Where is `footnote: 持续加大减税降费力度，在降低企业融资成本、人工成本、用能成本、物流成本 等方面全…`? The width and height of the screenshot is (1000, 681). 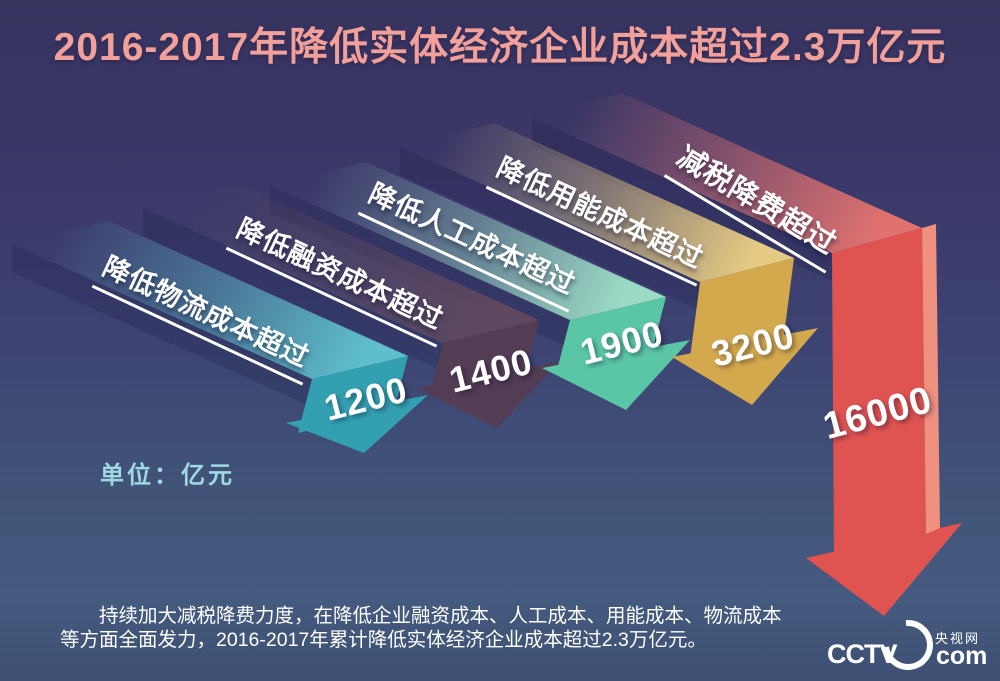 footnote: 持续加大减税降费力度，在降低企业融资成本、人工成本、用能成本、物流成本 等方面全… is located at coordinates (455, 628).